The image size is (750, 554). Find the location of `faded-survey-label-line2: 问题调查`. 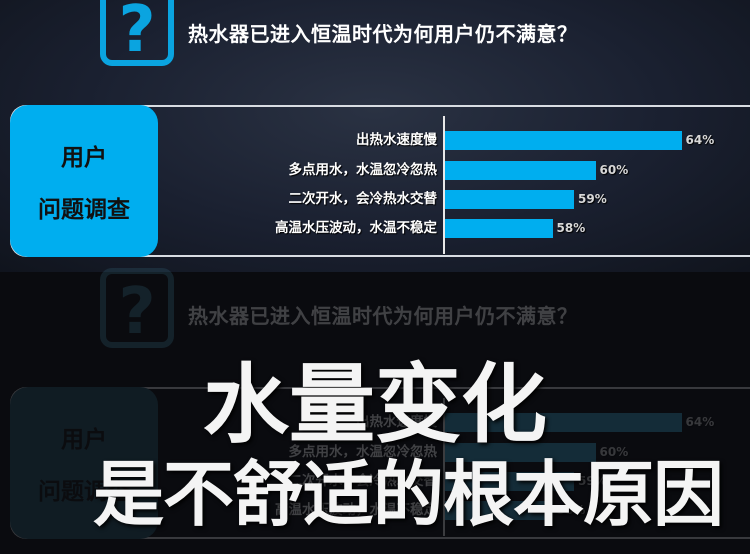

faded-survey-label-line2: 问题调查 is located at coordinates (84, 492).